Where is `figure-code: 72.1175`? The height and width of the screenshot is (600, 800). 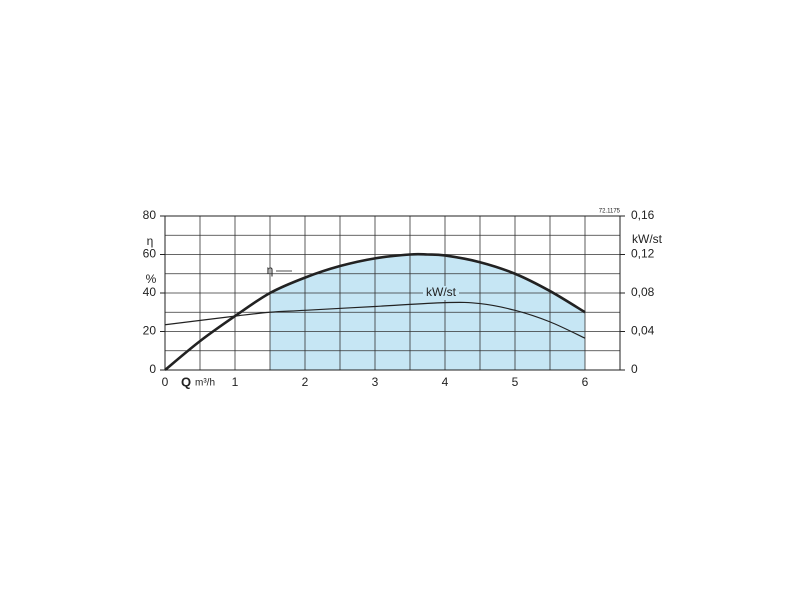 figure-code: 72.1175 is located at coordinates (610, 212).